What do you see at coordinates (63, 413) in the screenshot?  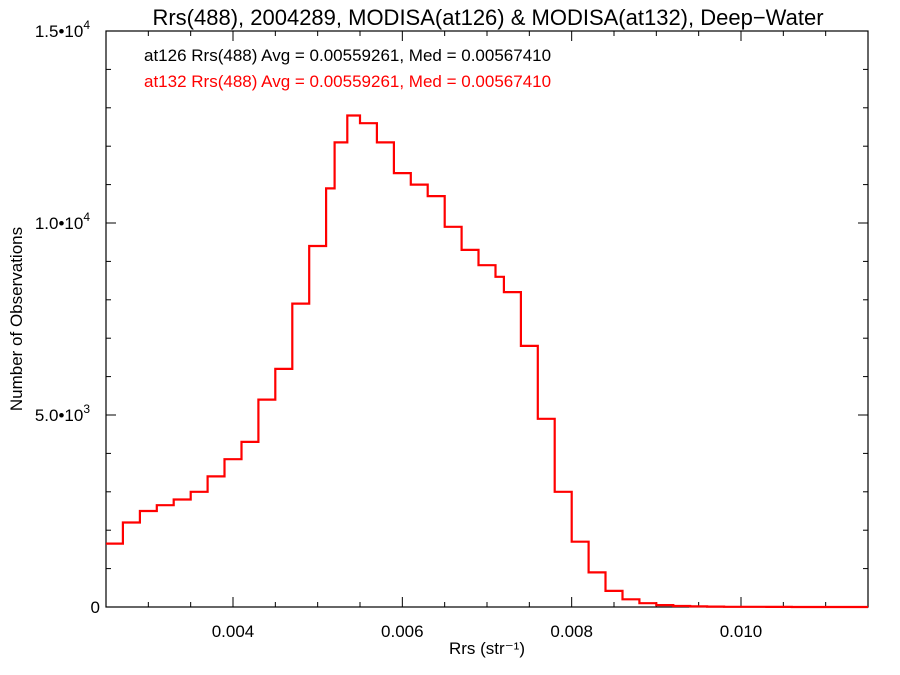 I see `y-tick-label: 5.0•103` at bounding box center [63, 413].